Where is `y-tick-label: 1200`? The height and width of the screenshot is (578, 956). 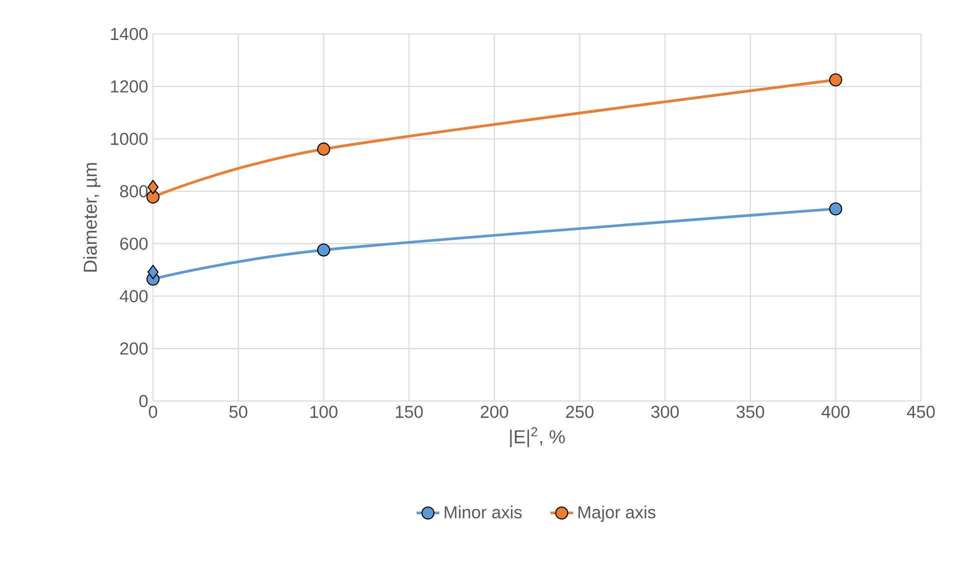
y-tick-label: 1200 is located at coordinates (129, 86).